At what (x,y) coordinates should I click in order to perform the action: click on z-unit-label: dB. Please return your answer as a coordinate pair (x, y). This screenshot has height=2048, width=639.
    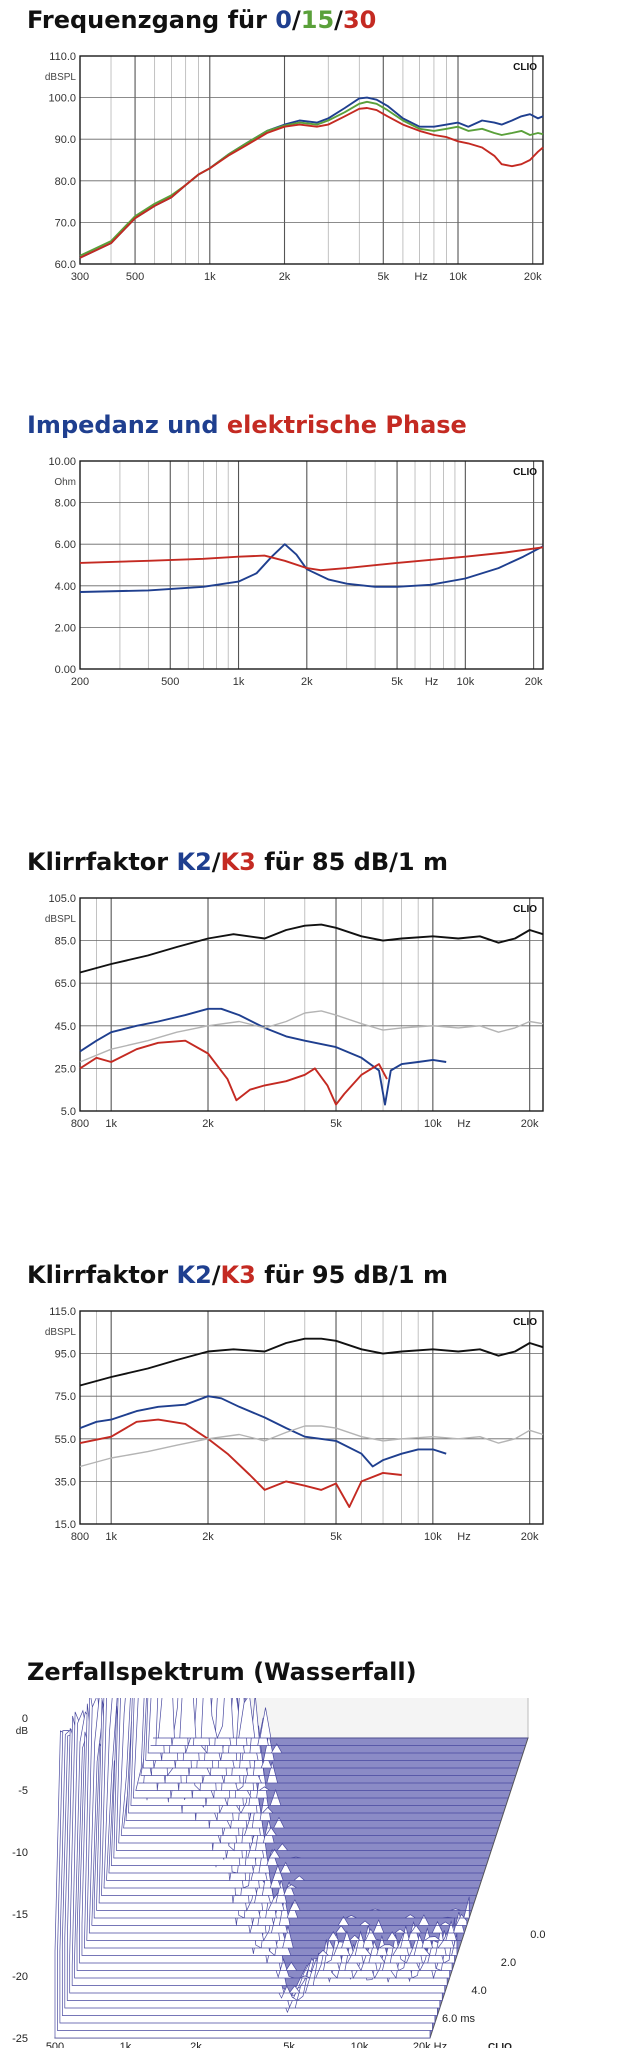
    Looking at the image, I should click on (22, 1731).